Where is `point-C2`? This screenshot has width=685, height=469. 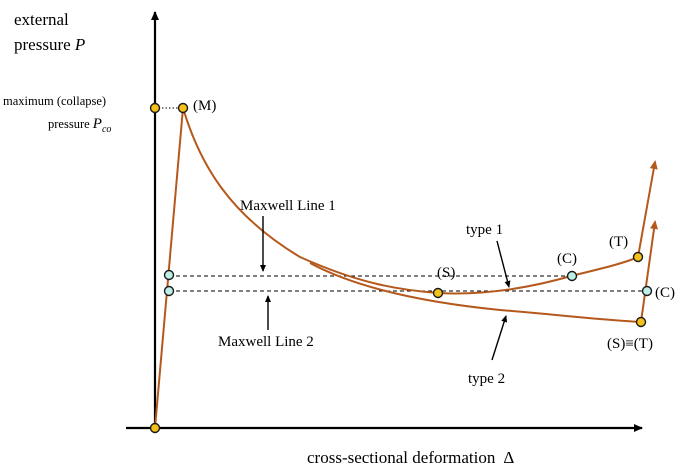 point-C2 is located at coordinates (647, 291).